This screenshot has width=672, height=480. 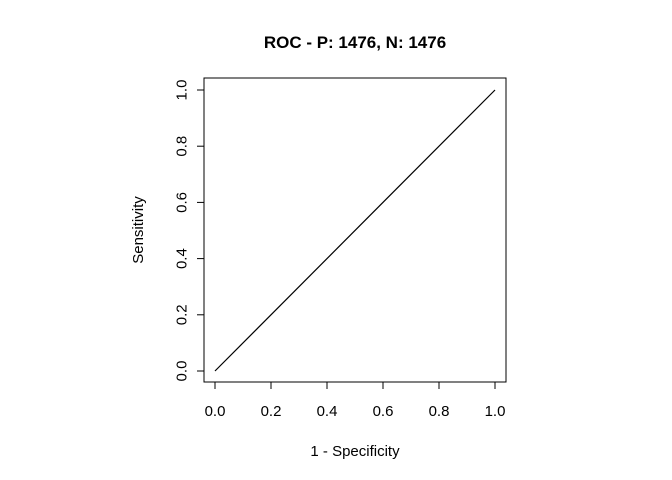 I want to click on y-tick-label: 1.0, so click(x=182, y=90).